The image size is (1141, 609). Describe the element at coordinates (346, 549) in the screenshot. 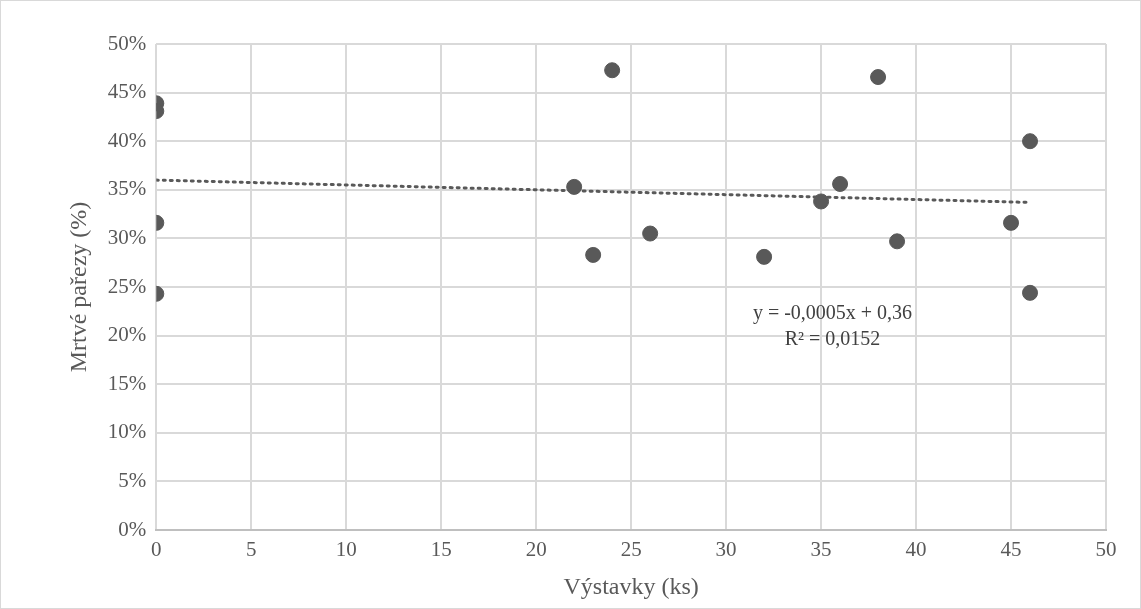

I see `x-tick-label: 10` at that location.